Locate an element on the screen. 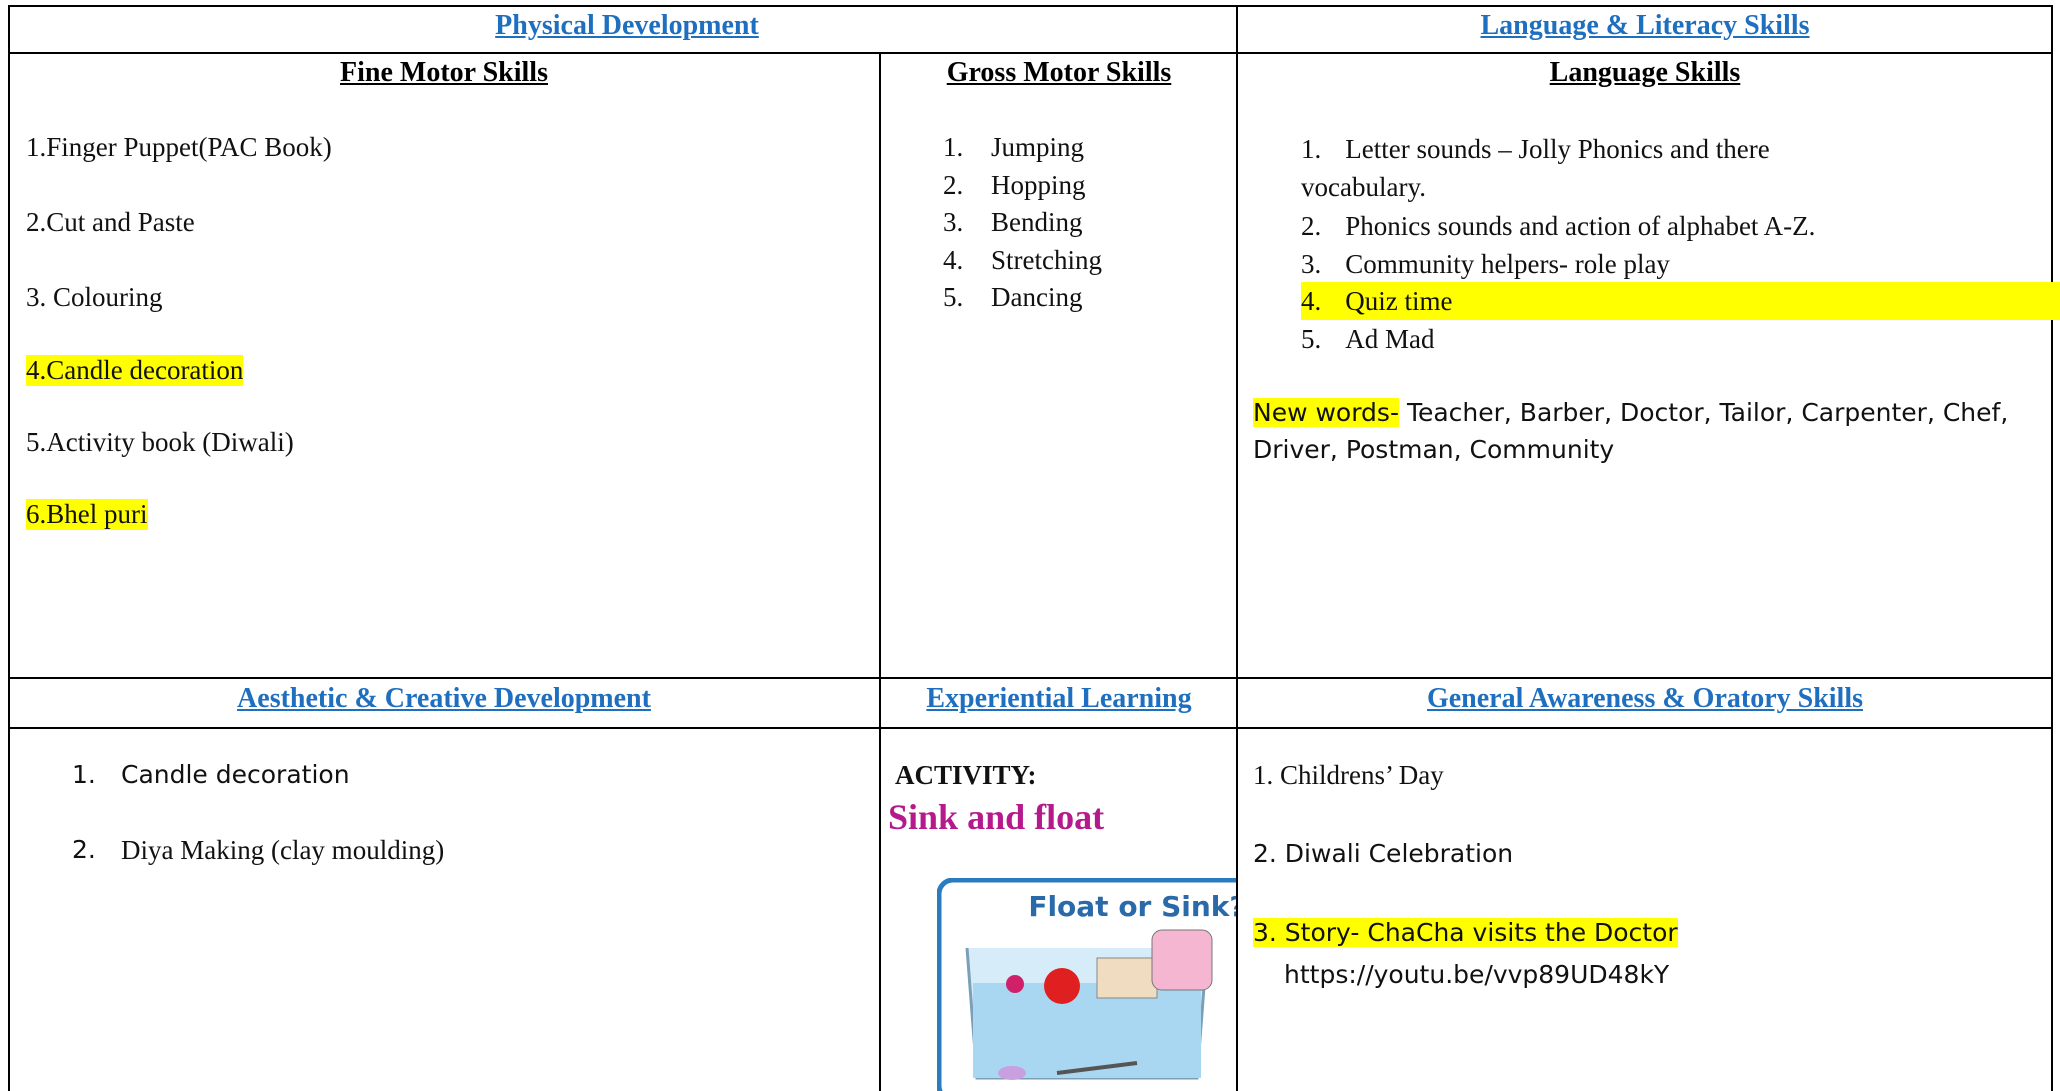 This screenshot has height=1091, width=2060. list-item: 1. Childrens’ Day is located at coordinates (1348, 775).